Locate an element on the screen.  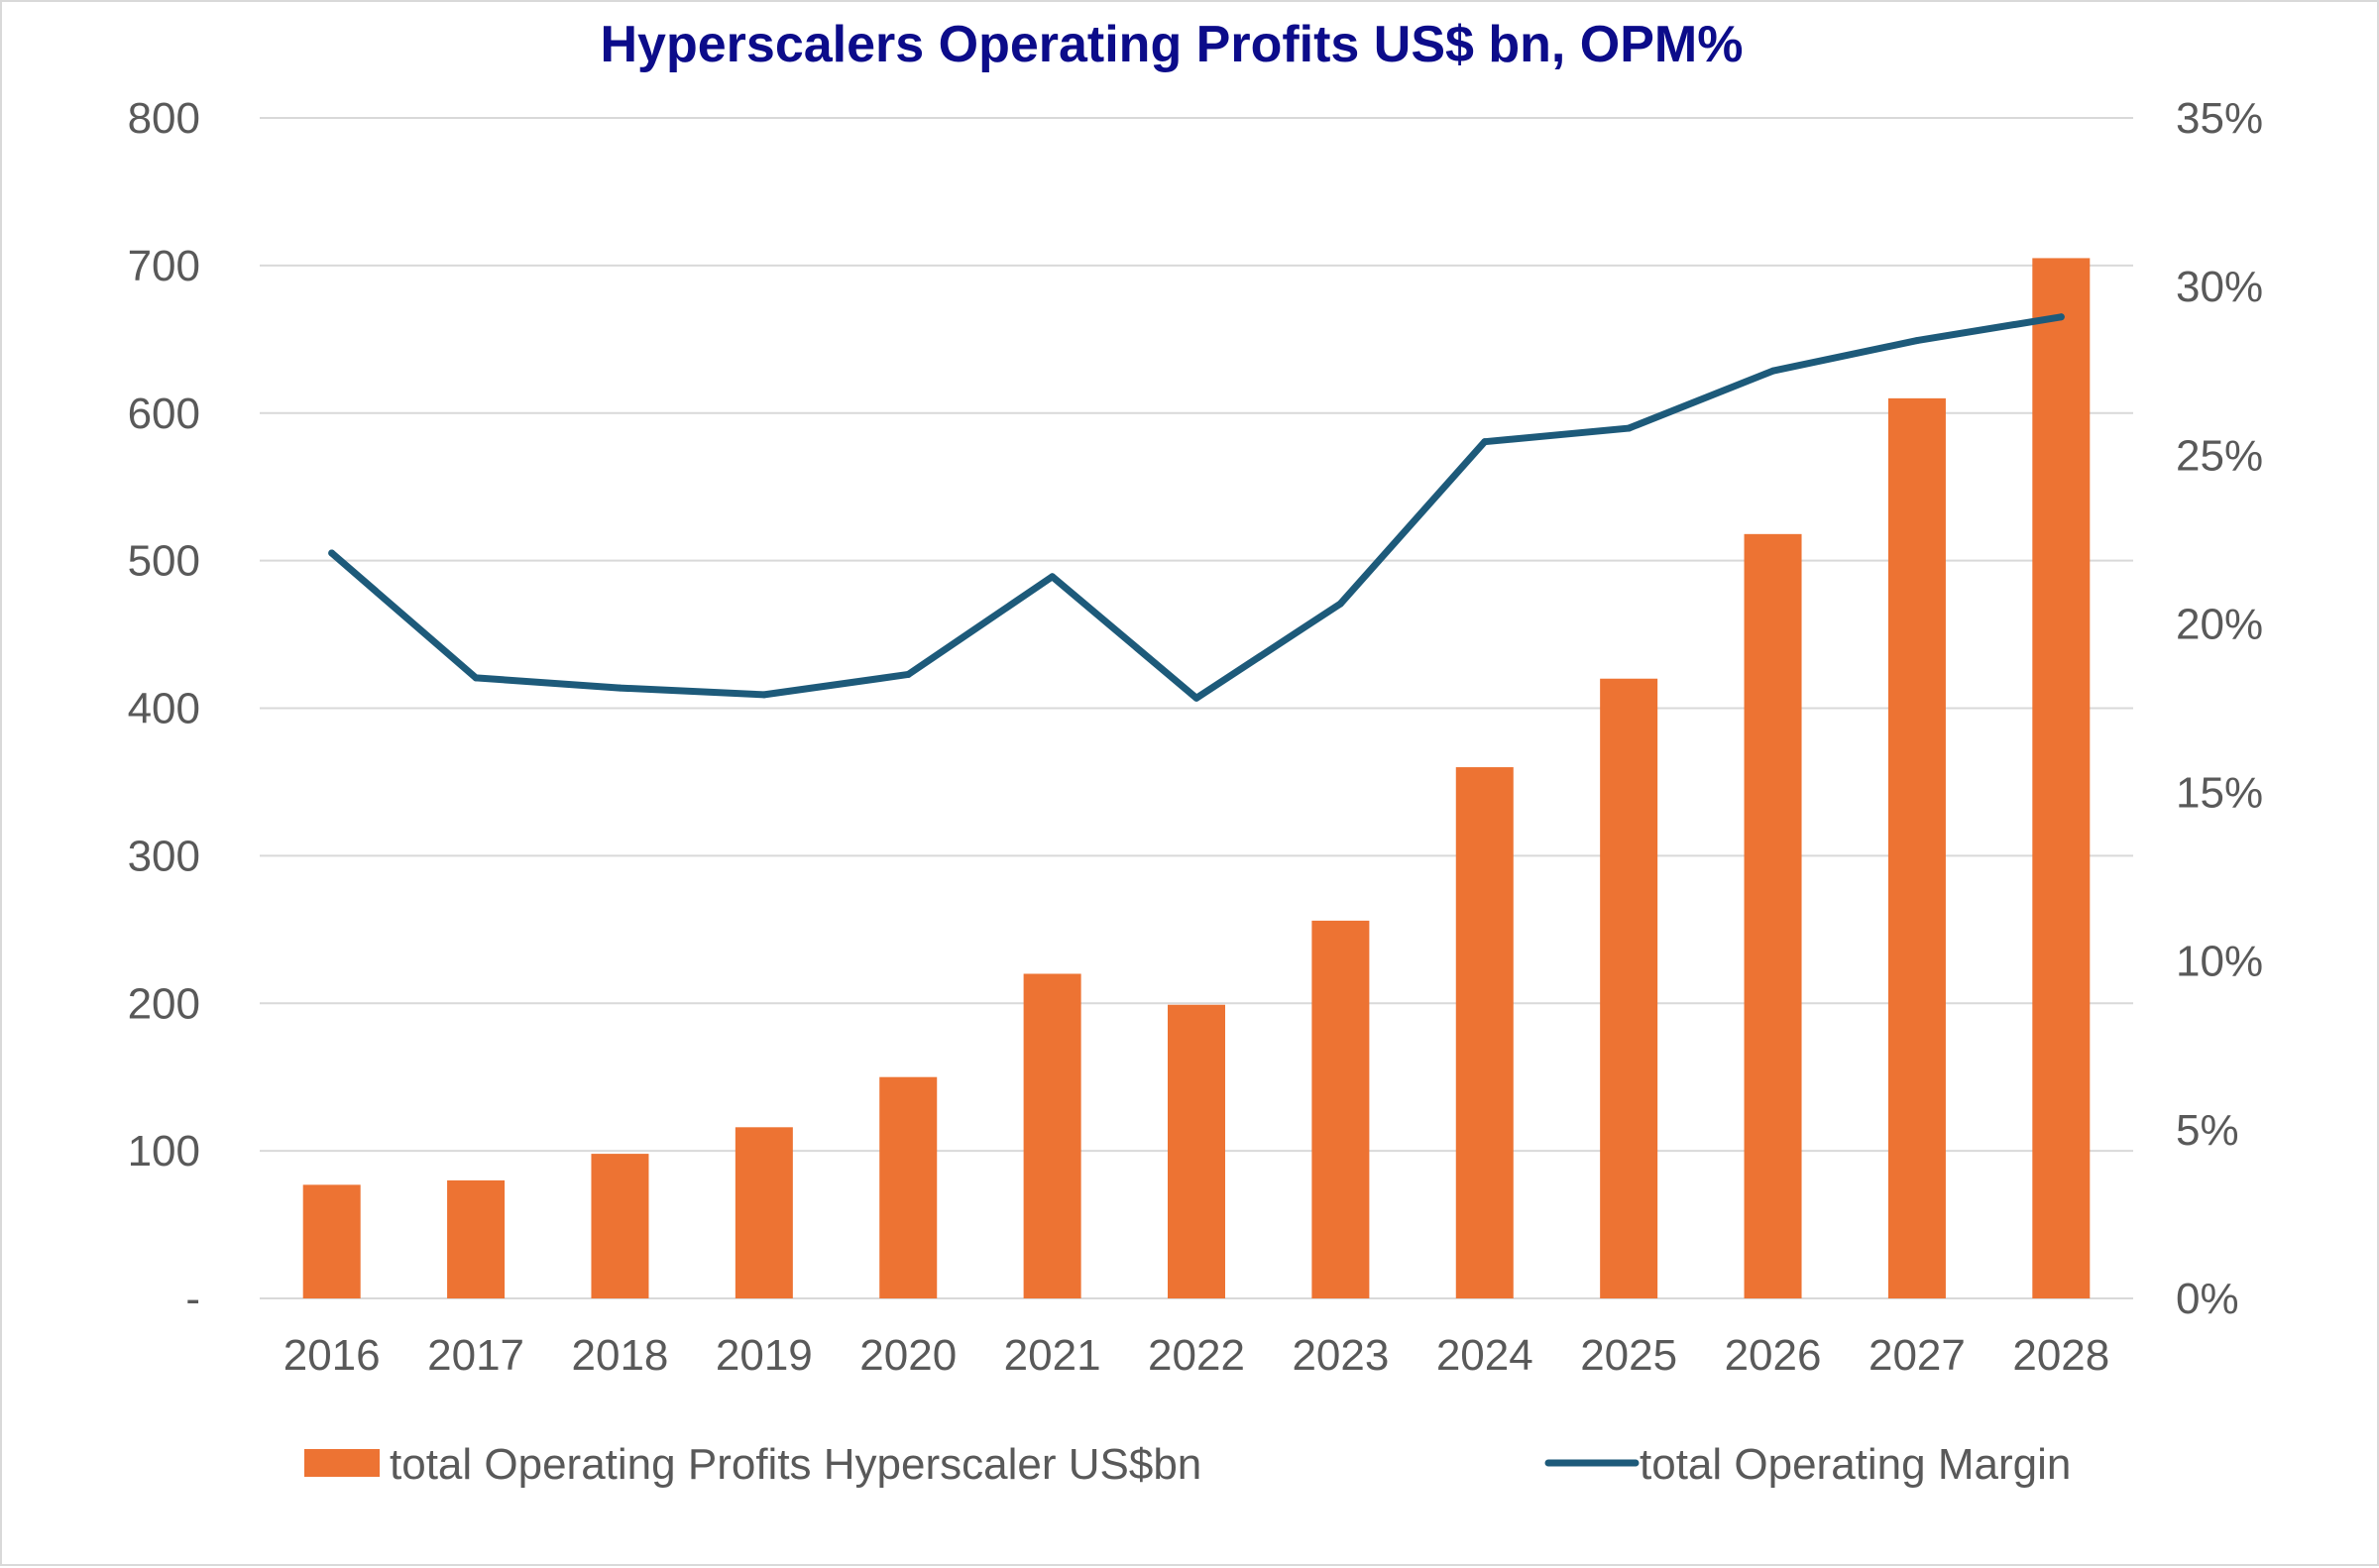
bar-2019 is located at coordinates (764, 1212).